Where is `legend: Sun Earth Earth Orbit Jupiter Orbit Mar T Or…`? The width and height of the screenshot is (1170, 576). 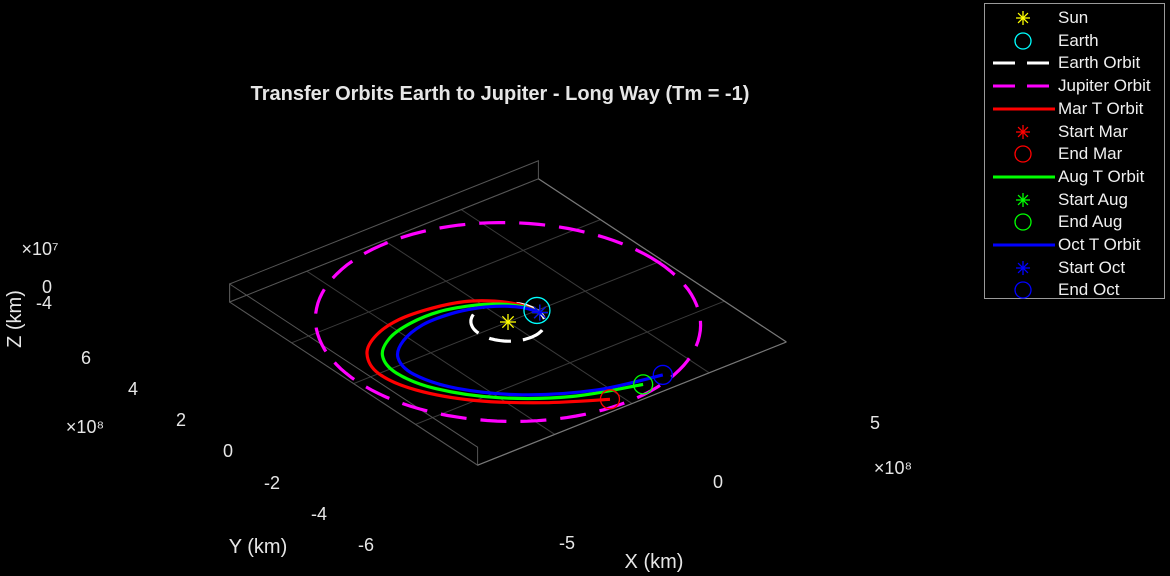
legend: Sun Earth Earth Orbit Jupiter Orbit Mar T Or… is located at coordinates (1074, 151).